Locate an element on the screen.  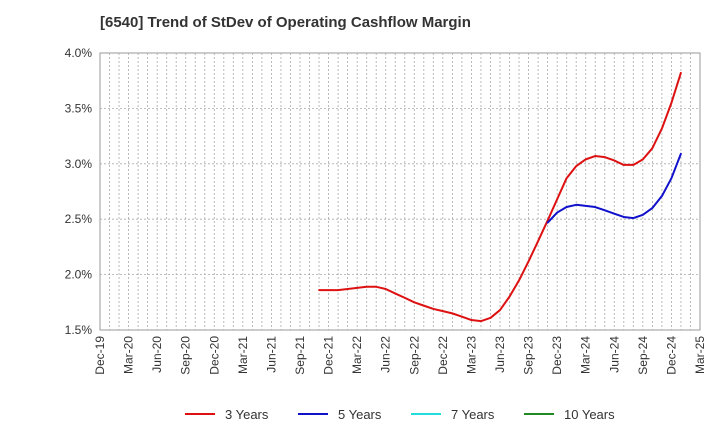
x-tick-label: Mar-25 is located at coordinates (700, 355).